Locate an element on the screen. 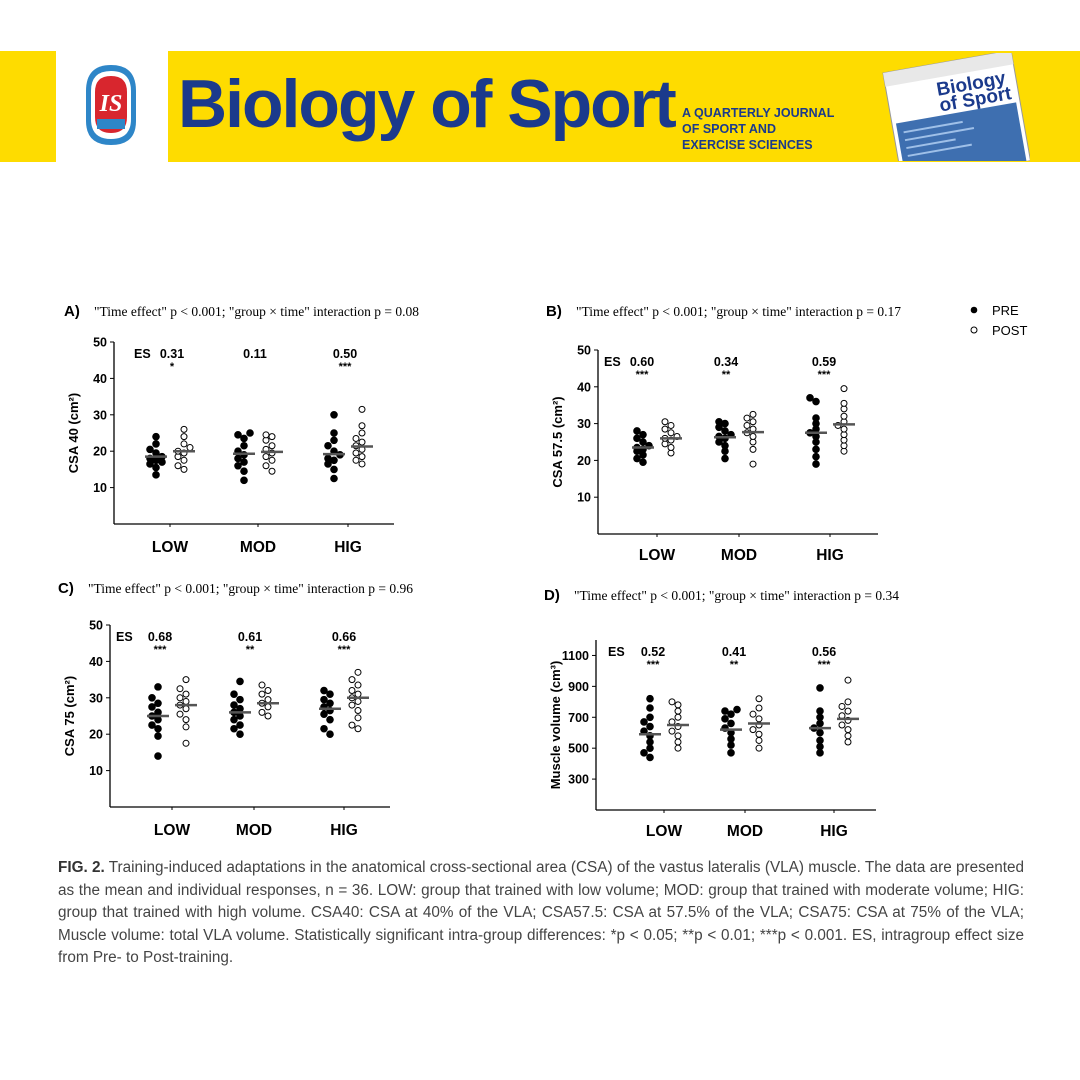 This screenshot has width=1080, height=1080. banner-band-left is located at coordinates (28, 106).